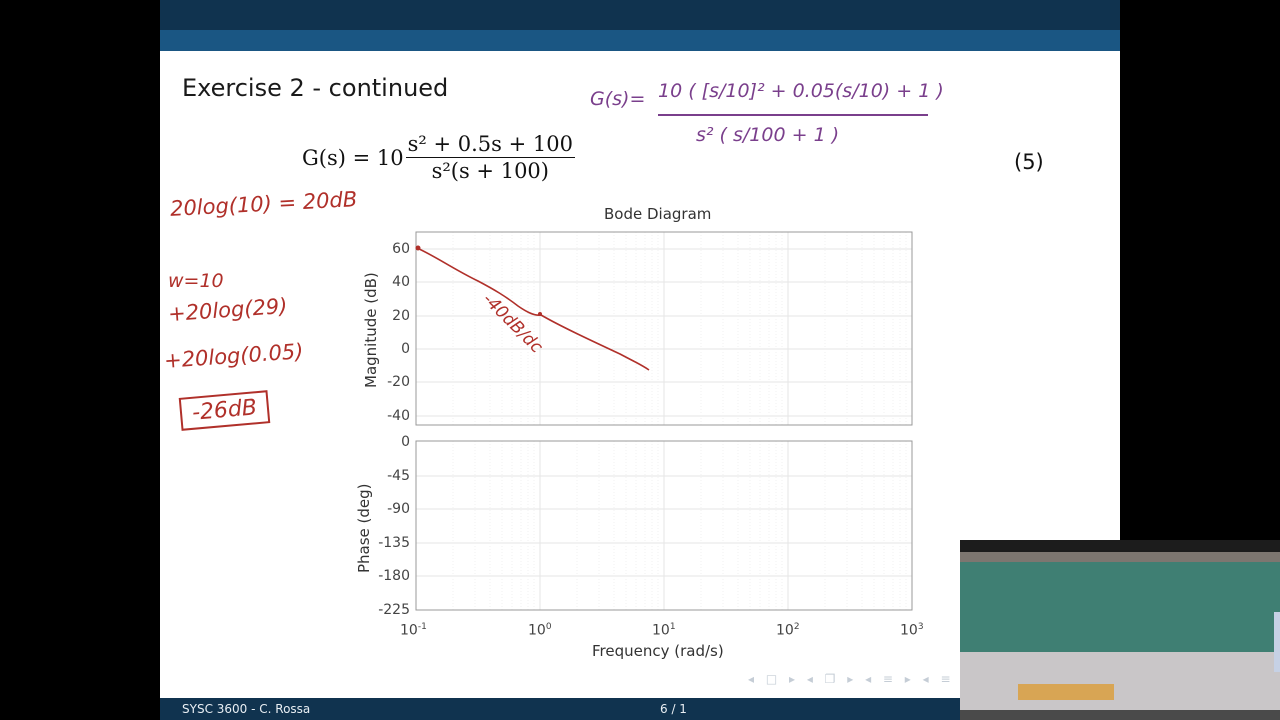 This screenshot has height=720, width=1280. What do you see at coordinates (658, 214) in the screenshot?
I see `chart-title: Bode Diagram` at bounding box center [658, 214].